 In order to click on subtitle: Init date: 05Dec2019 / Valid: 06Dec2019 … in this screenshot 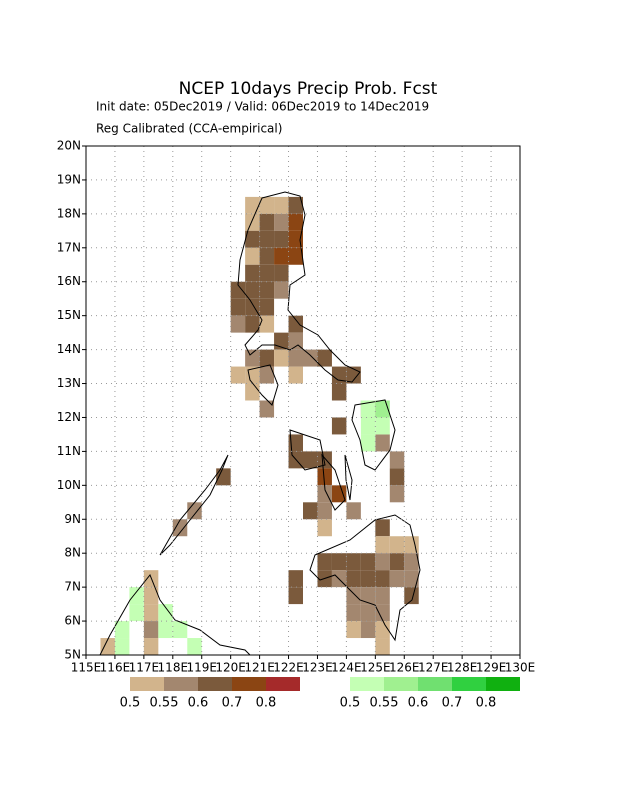, I will do `click(262, 107)`.